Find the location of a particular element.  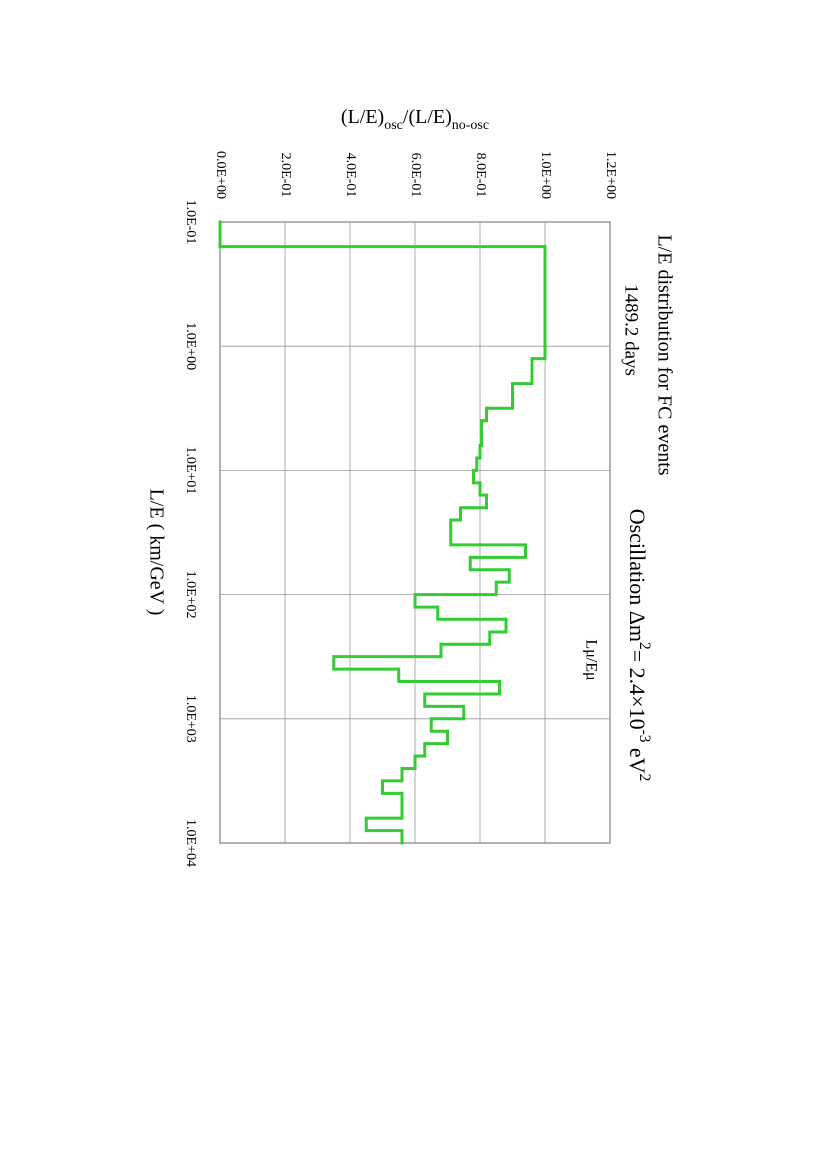

y-tick-label: 4.0E-01 is located at coordinates (350, 175).